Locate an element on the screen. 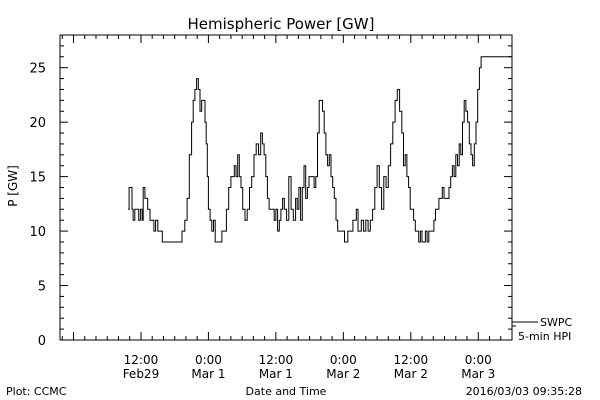 The width and height of the screenshot is (600, 400). x-tick-label-date: Feb29 is located at coordinates (141, 374).